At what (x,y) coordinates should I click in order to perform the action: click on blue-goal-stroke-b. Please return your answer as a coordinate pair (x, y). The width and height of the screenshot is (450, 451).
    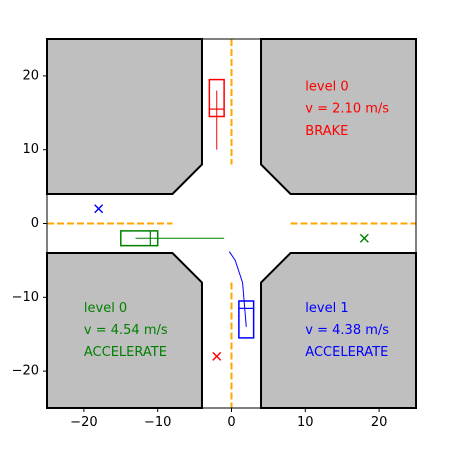
    Looking at the image, I should click on (99, 209).